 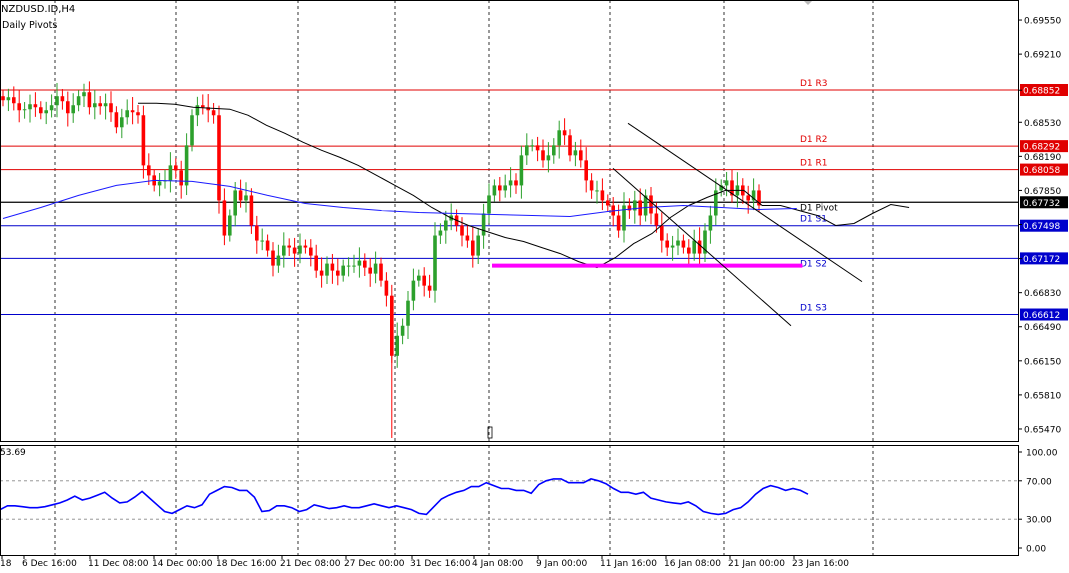 I want to click on price-tick-label: 0.69550, so click(x=1042, y=22).